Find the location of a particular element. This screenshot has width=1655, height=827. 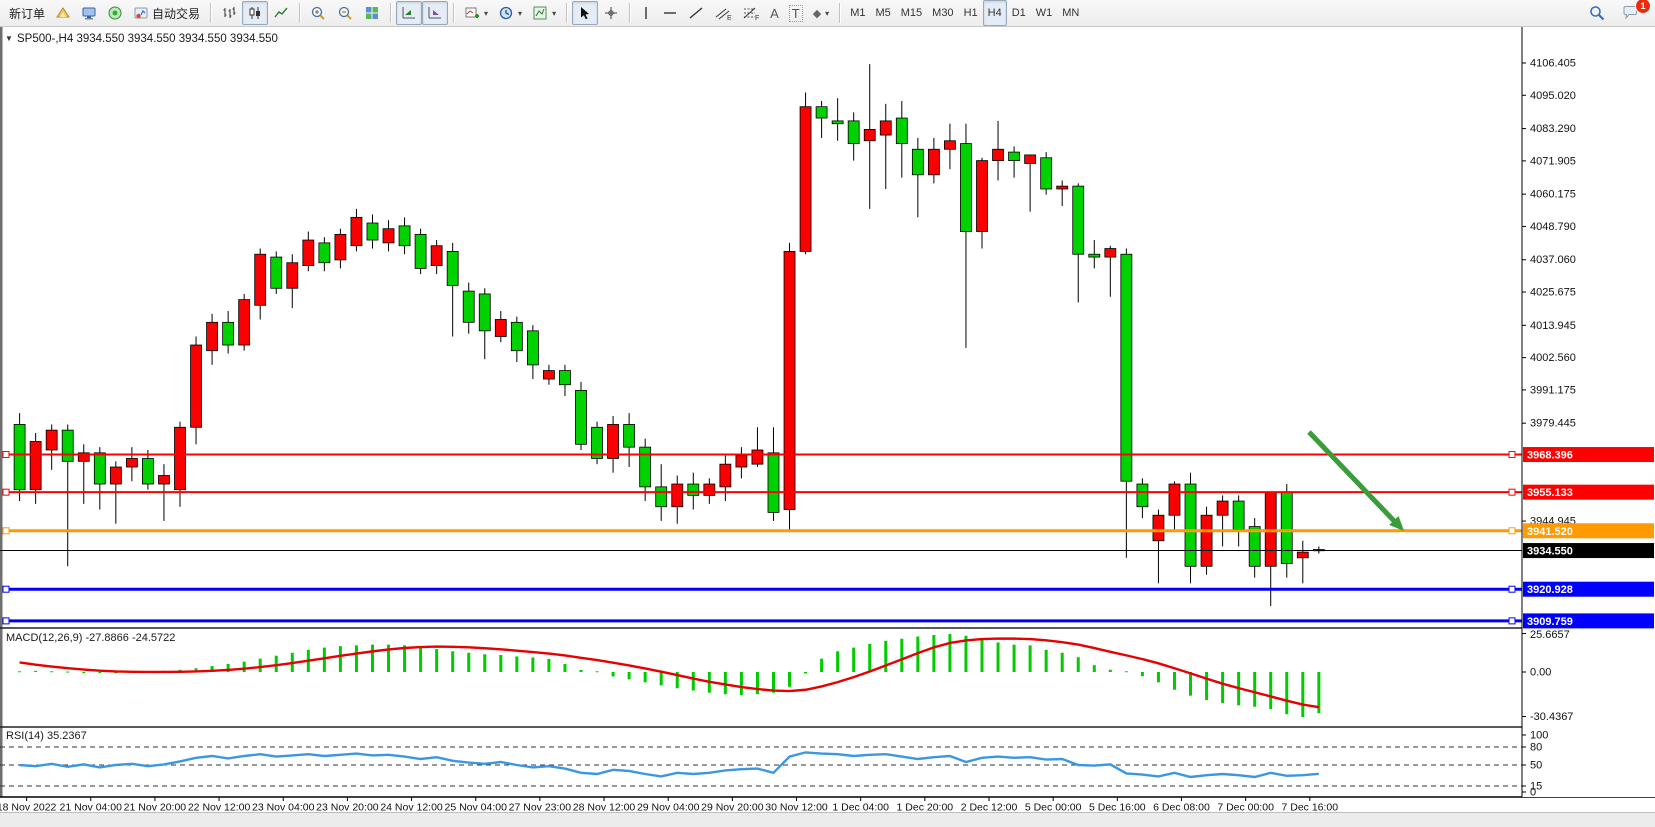

rsi-axis-tick: 100 is located at coordinates (1539, 736).